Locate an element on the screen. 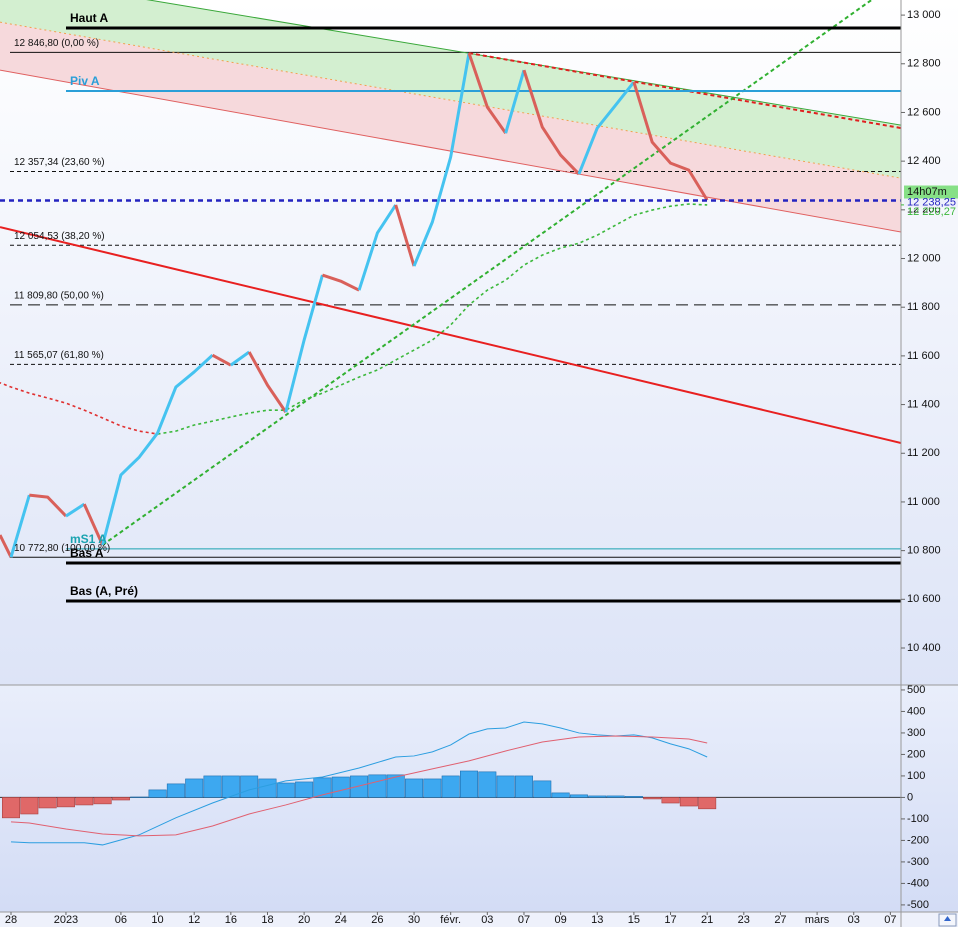 This screenshot has width=958, height=927. x-tick-label: mars is located at coordinates (817, 920).